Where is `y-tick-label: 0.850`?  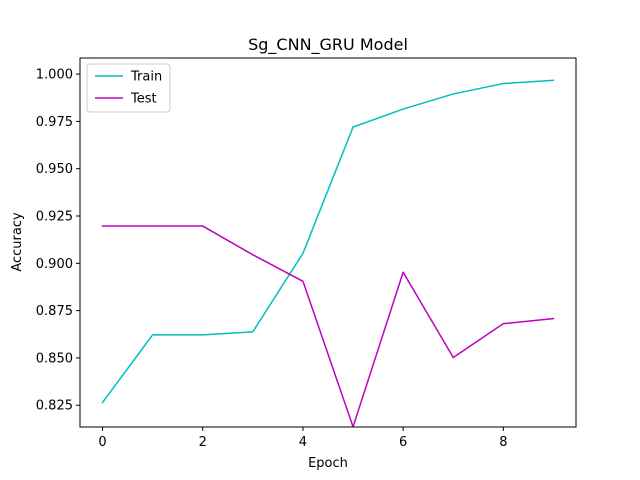
y-tick-label: 0.850 is located at coordinates (54, 358).